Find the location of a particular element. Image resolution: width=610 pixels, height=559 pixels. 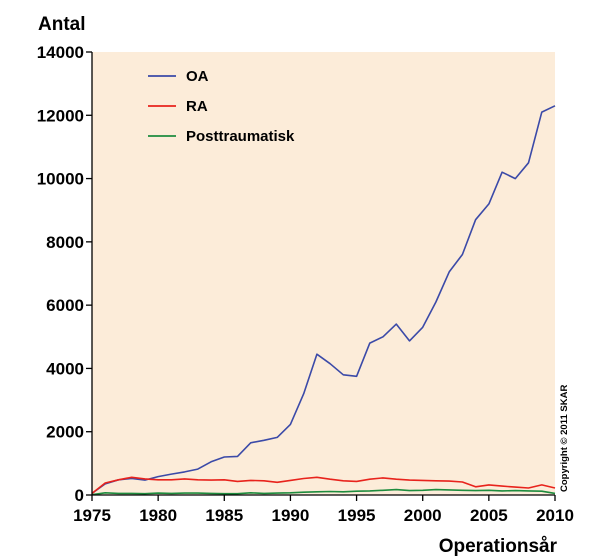

legend: OA RA Posttraumatisk is located at coordinates (221, 106).